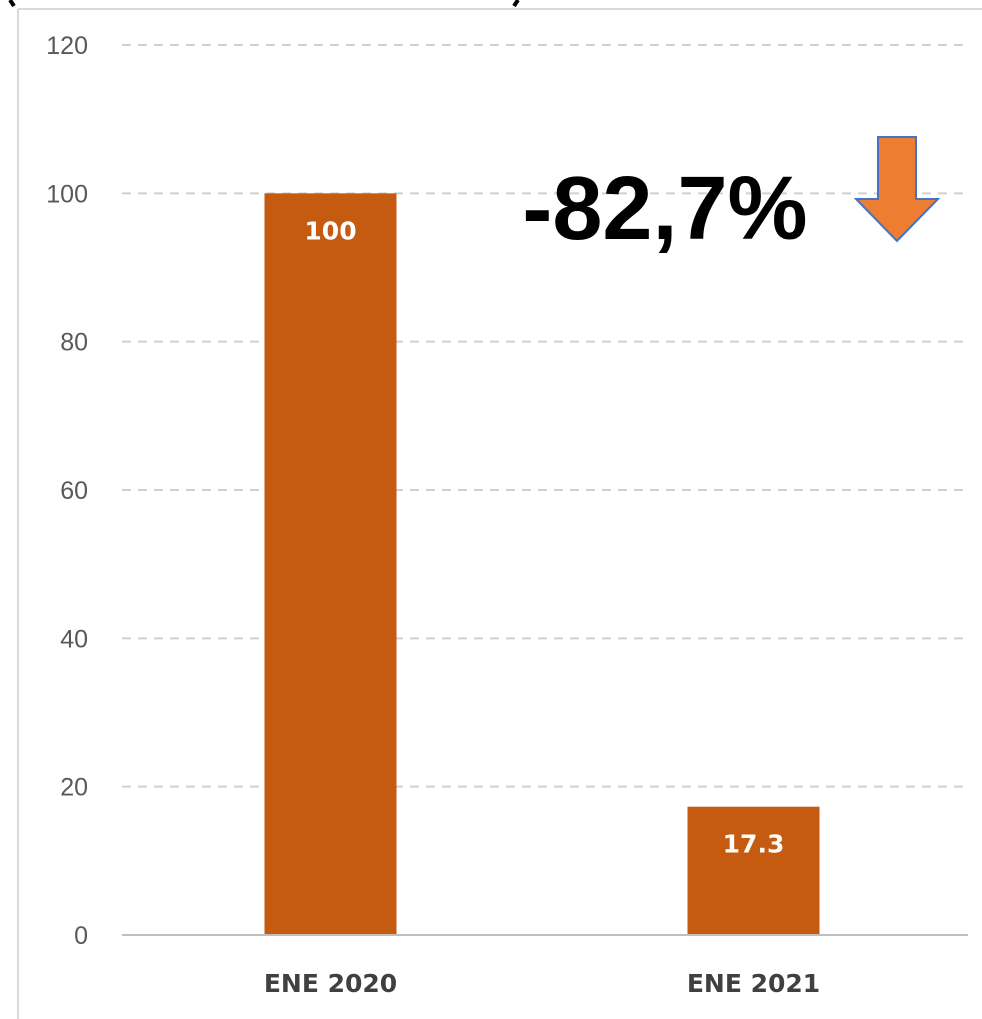 Image resolution: width=982 pixels, height=1019 pixels. Describe the element at coordinates (67, 46) in the screenshot. I see `y-tick-label: 120` at that location.